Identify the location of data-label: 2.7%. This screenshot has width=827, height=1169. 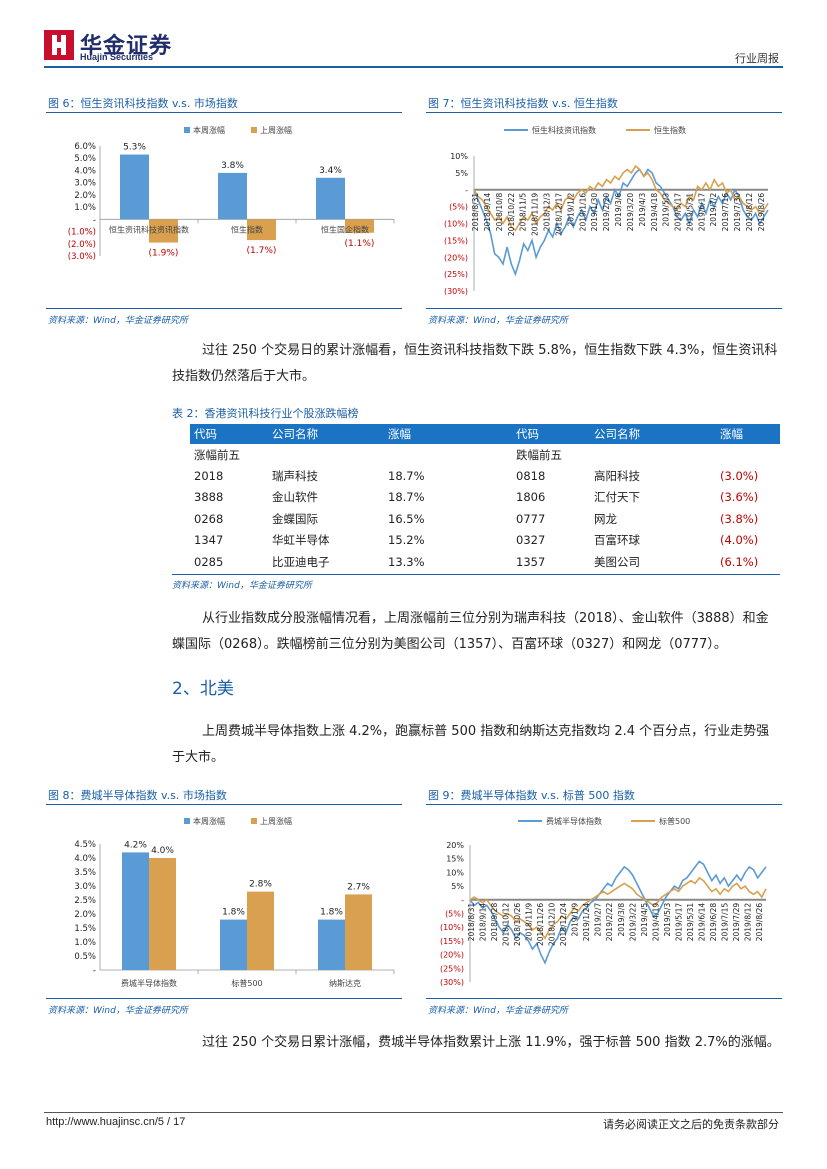
(358, 887).